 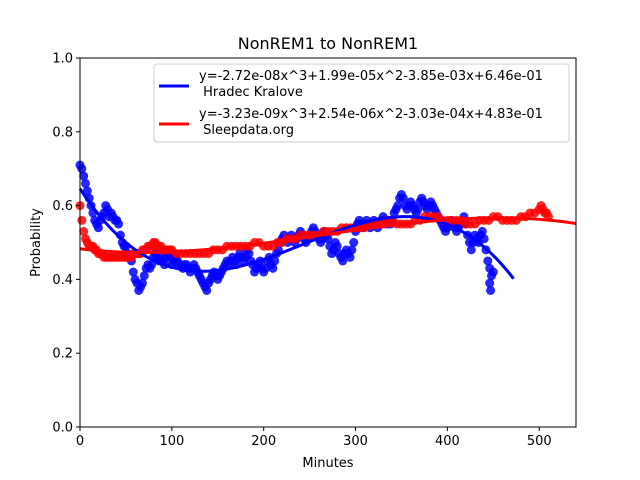 I want to click on y-tick-label: 0.4, so click(x=62, y=280).